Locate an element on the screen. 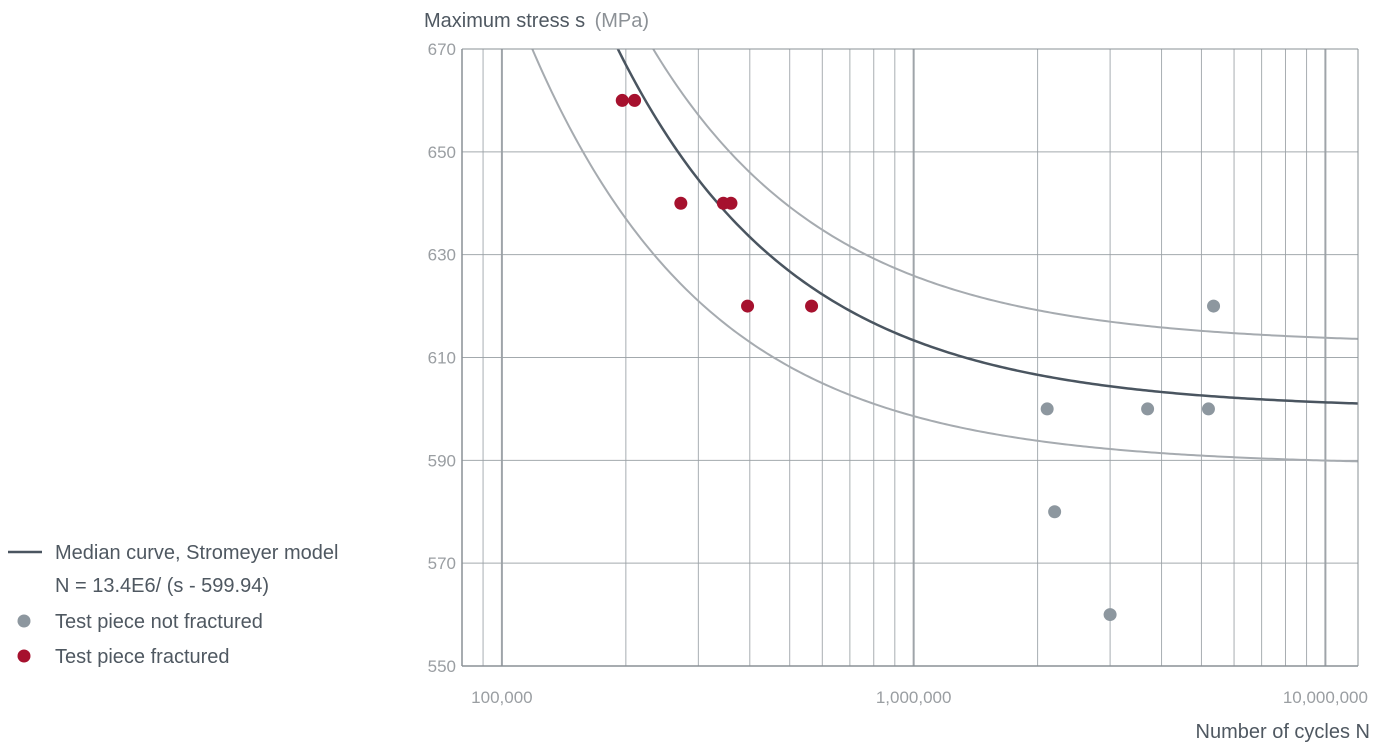  x-tick-label: 1,000,000 is located at coordinates (914, 697).